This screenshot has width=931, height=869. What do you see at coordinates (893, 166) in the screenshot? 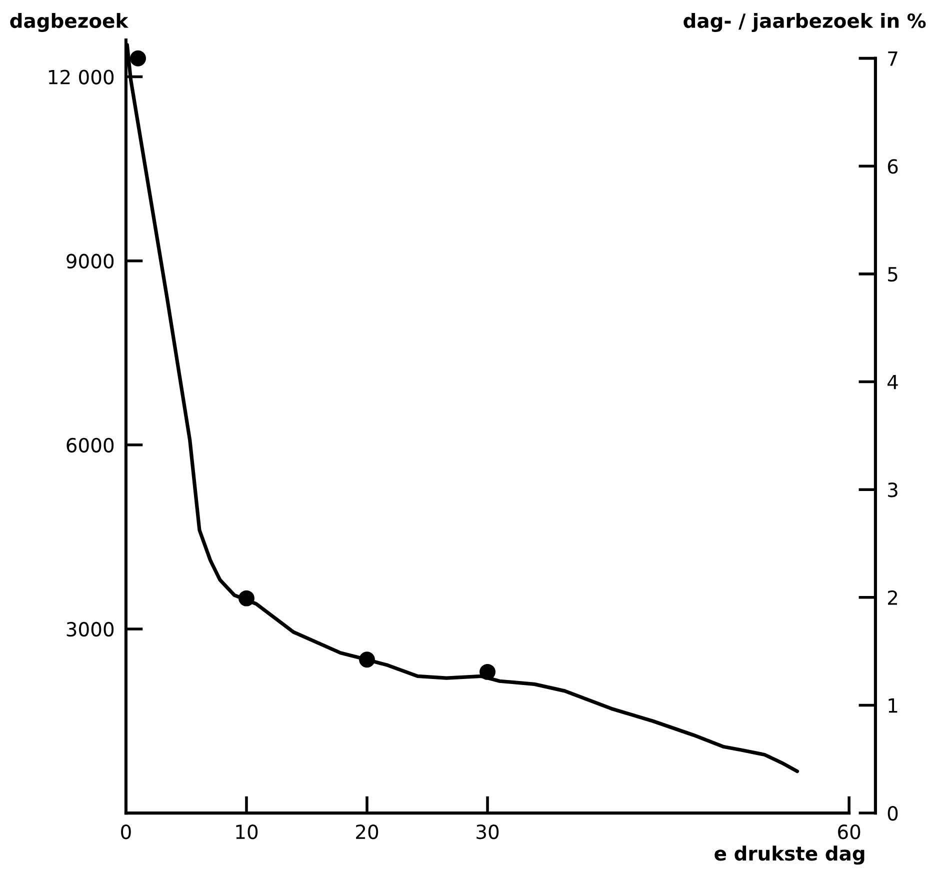
I see `y2-tick-label: 6` at bounding box center [893, 166].